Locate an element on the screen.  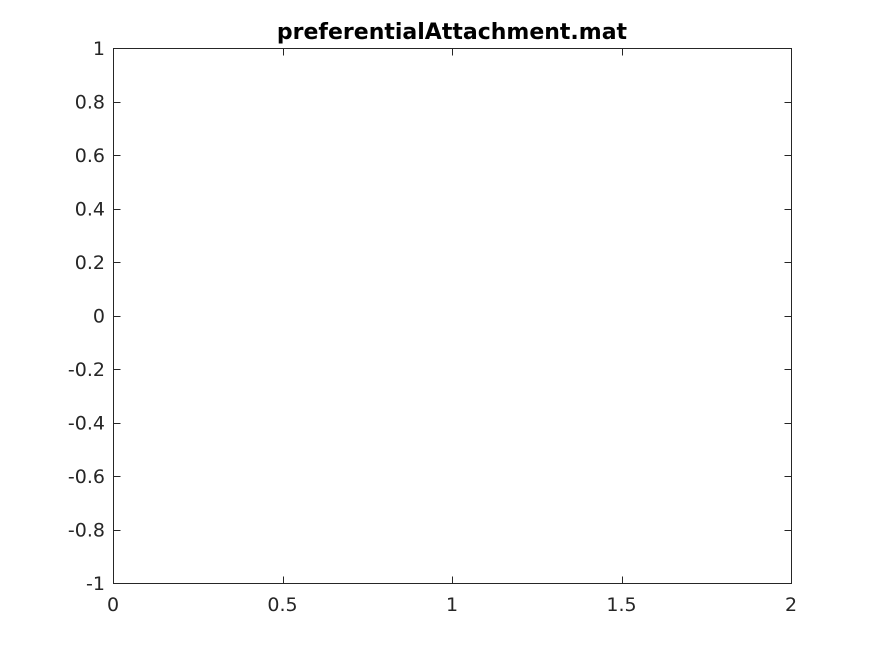
y-tick-label: -0.6 is located at coordinates (86, 477).